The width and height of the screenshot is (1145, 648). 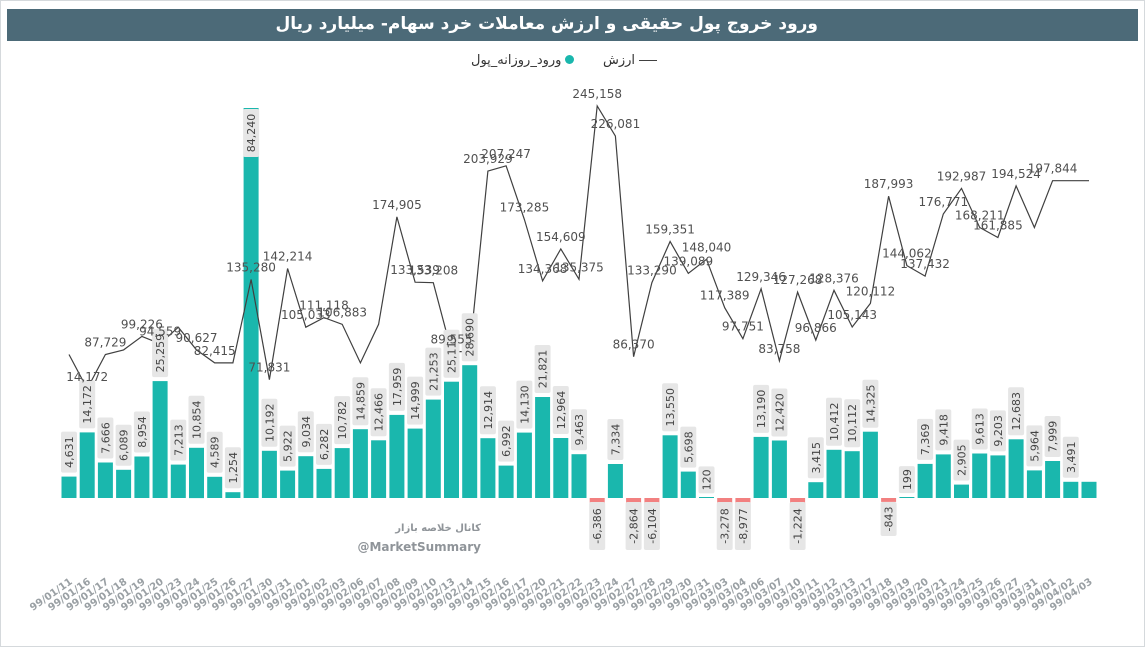 What do you see at coordinates (943, 430) in the screenshot?
I see `bar-data-label-text: 9,418` at bounding box center [943, 430].